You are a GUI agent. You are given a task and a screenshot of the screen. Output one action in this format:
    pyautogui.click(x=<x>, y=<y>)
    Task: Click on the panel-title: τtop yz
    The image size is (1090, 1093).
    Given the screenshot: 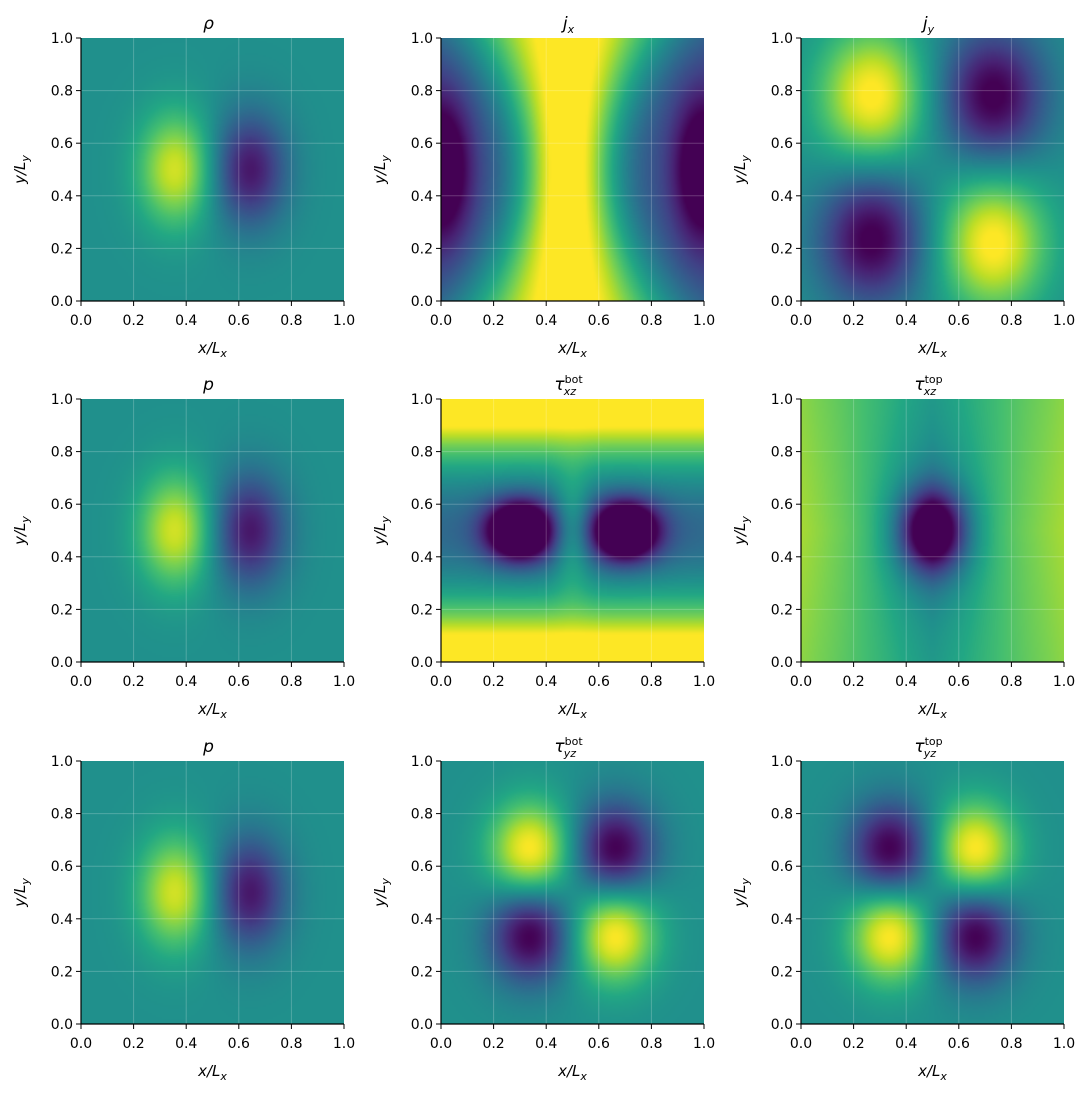 What is the action you would take?
    pyautogui.click(x=928, y=747)
    